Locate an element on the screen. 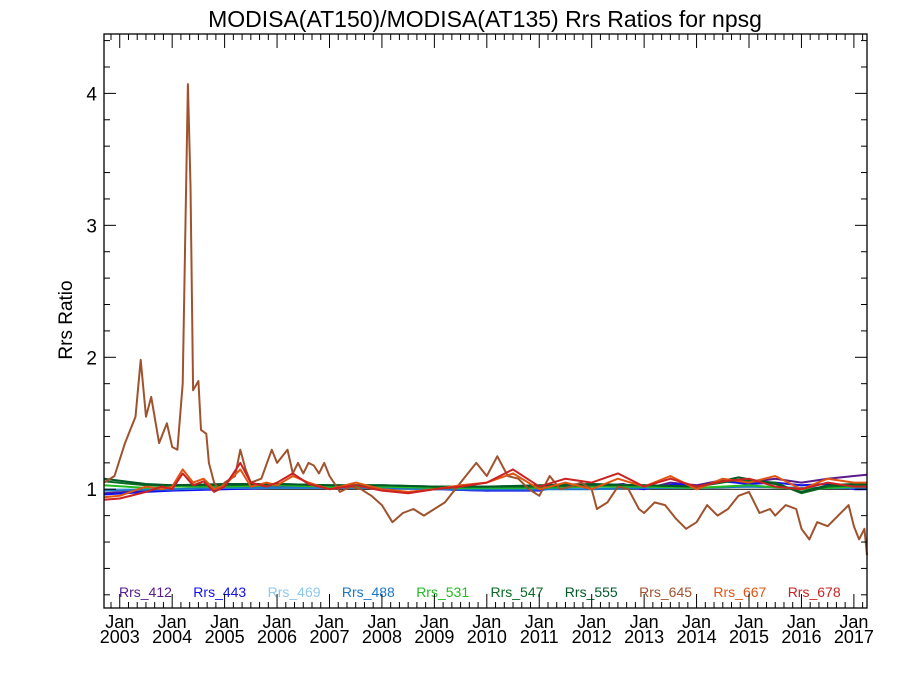 This screenshot has height=675, width=900. legend-entry-rrs-443: Rrs_443 is located at coordinates (219, 592).